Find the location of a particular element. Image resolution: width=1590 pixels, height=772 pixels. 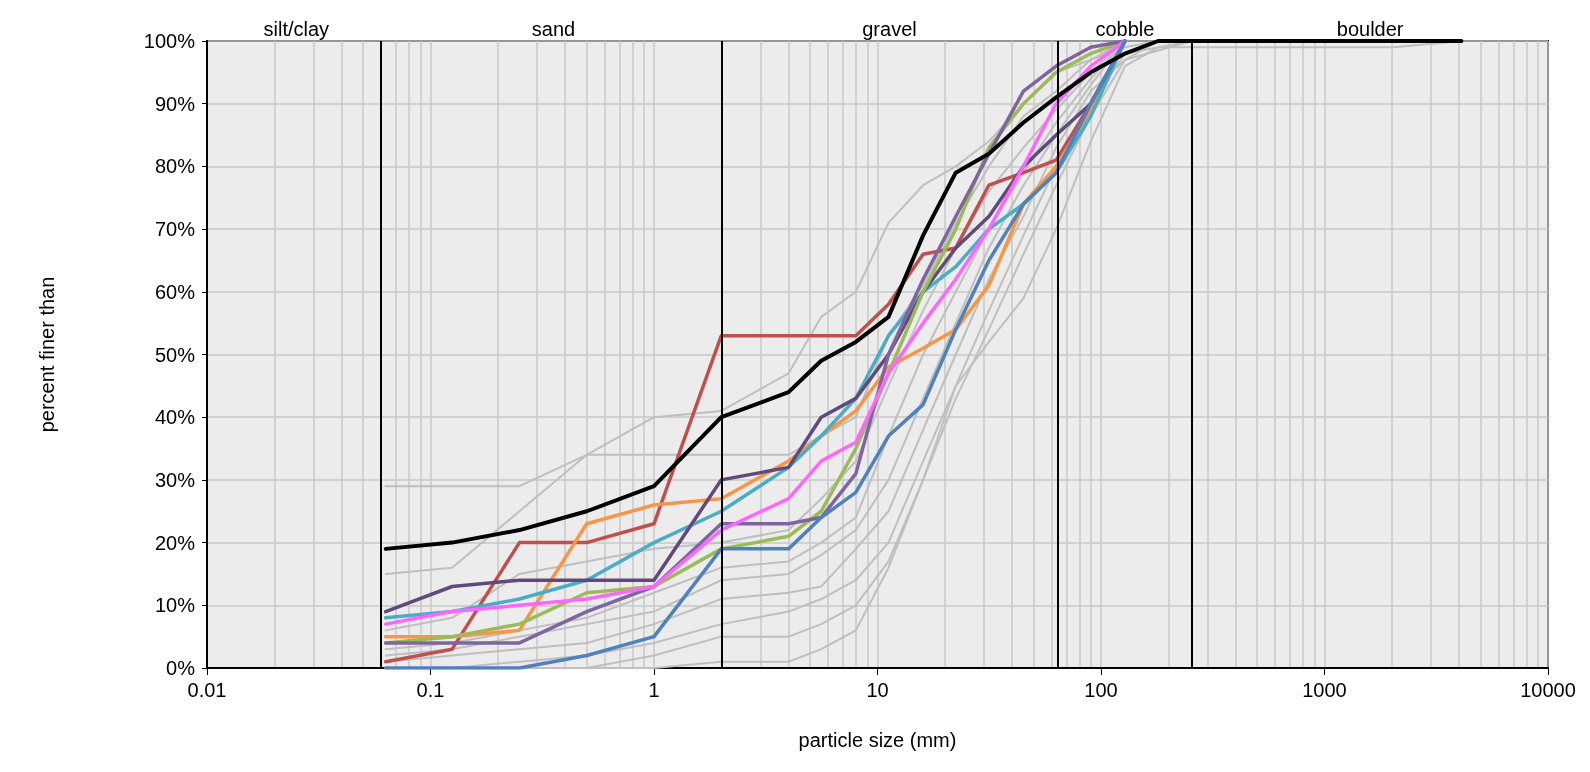

y-tick-label: 70% is located at coordinates (175, 229).